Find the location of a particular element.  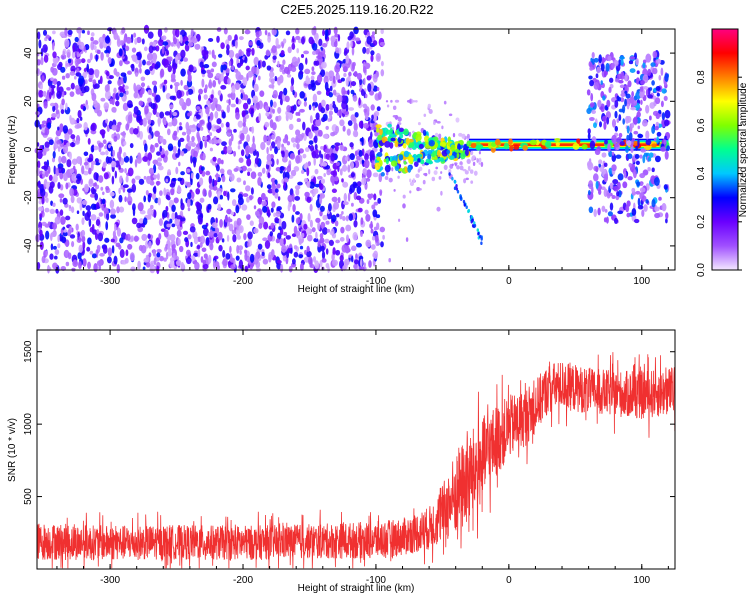

spectrogram-x-tick-label: -100 is located at coordinates (376, 281).